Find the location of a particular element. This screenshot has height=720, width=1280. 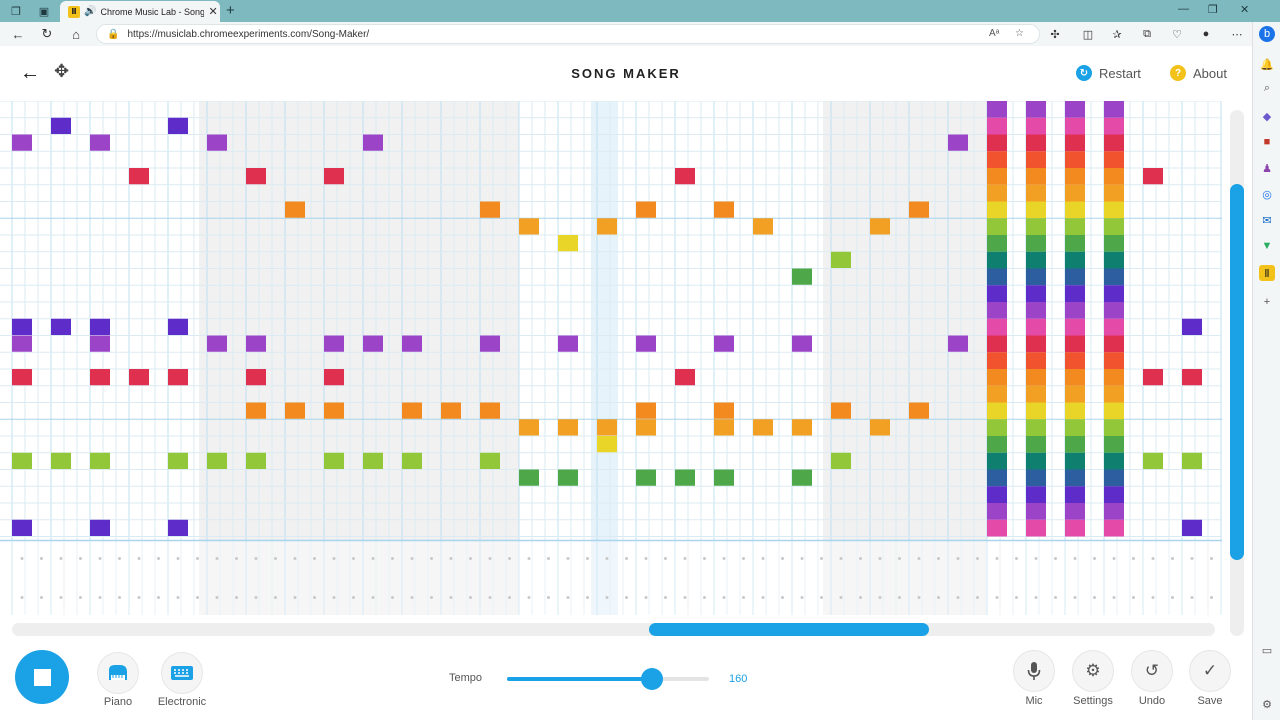

move-icon: ✥ is located at coordinates (62, 71).